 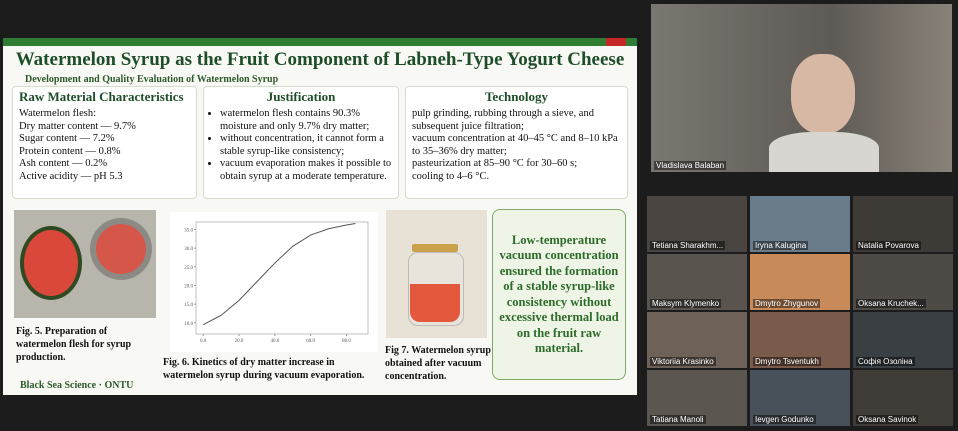 I want to click on box-line: Active acidity — pH 5.3, so click(x=71, y=176).